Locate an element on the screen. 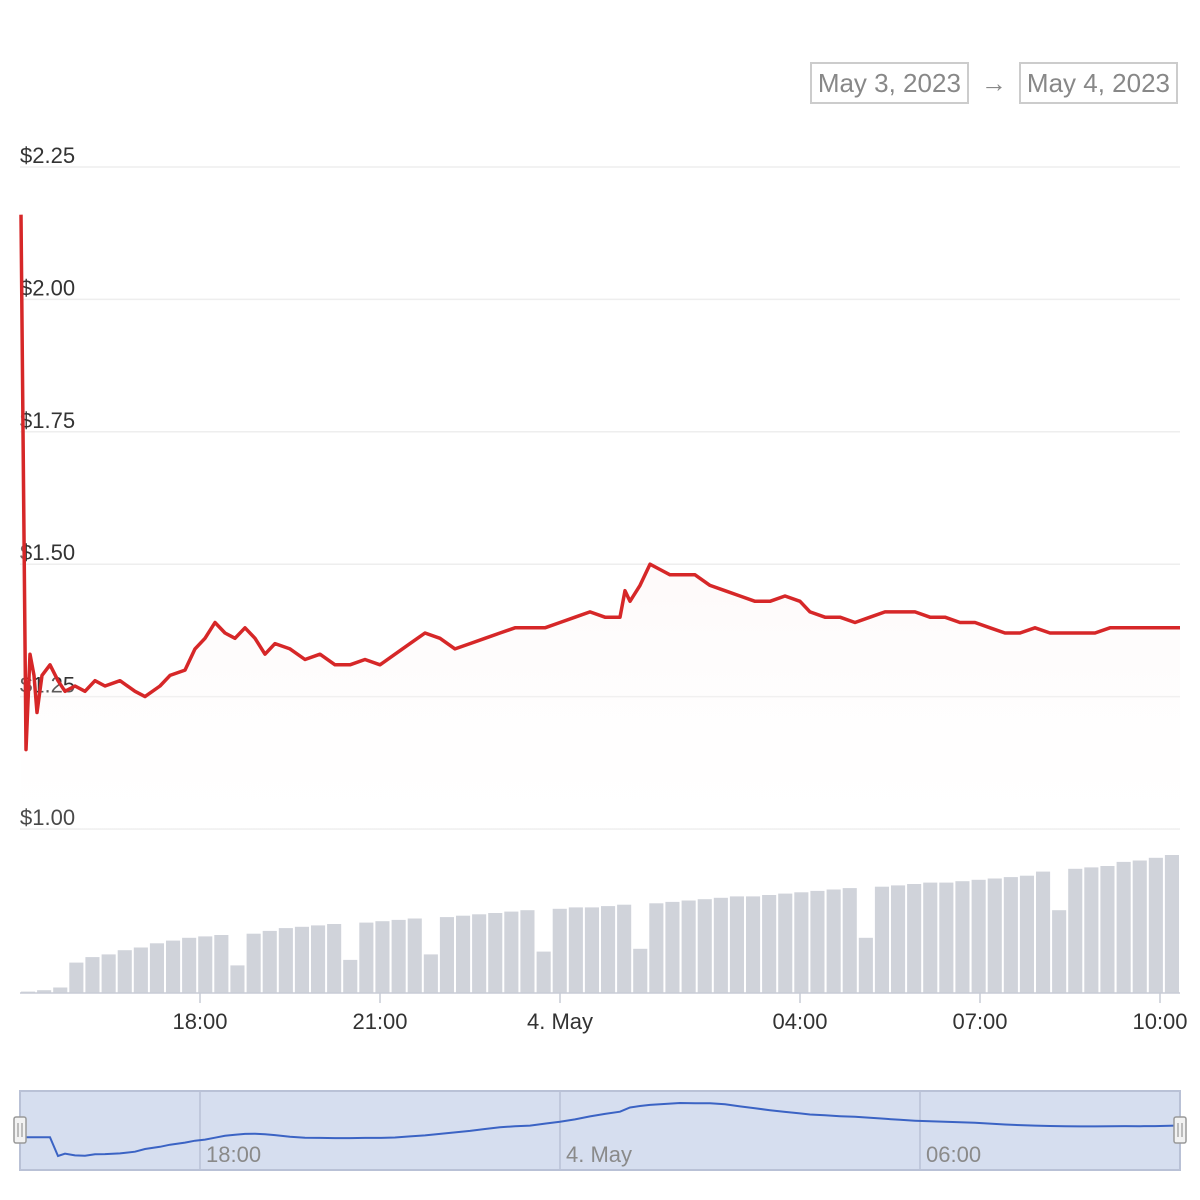 The height and width of the screenshot is (1200, 1200). x-tick-label: 10:00 is located at coordinates (1159, 1021).